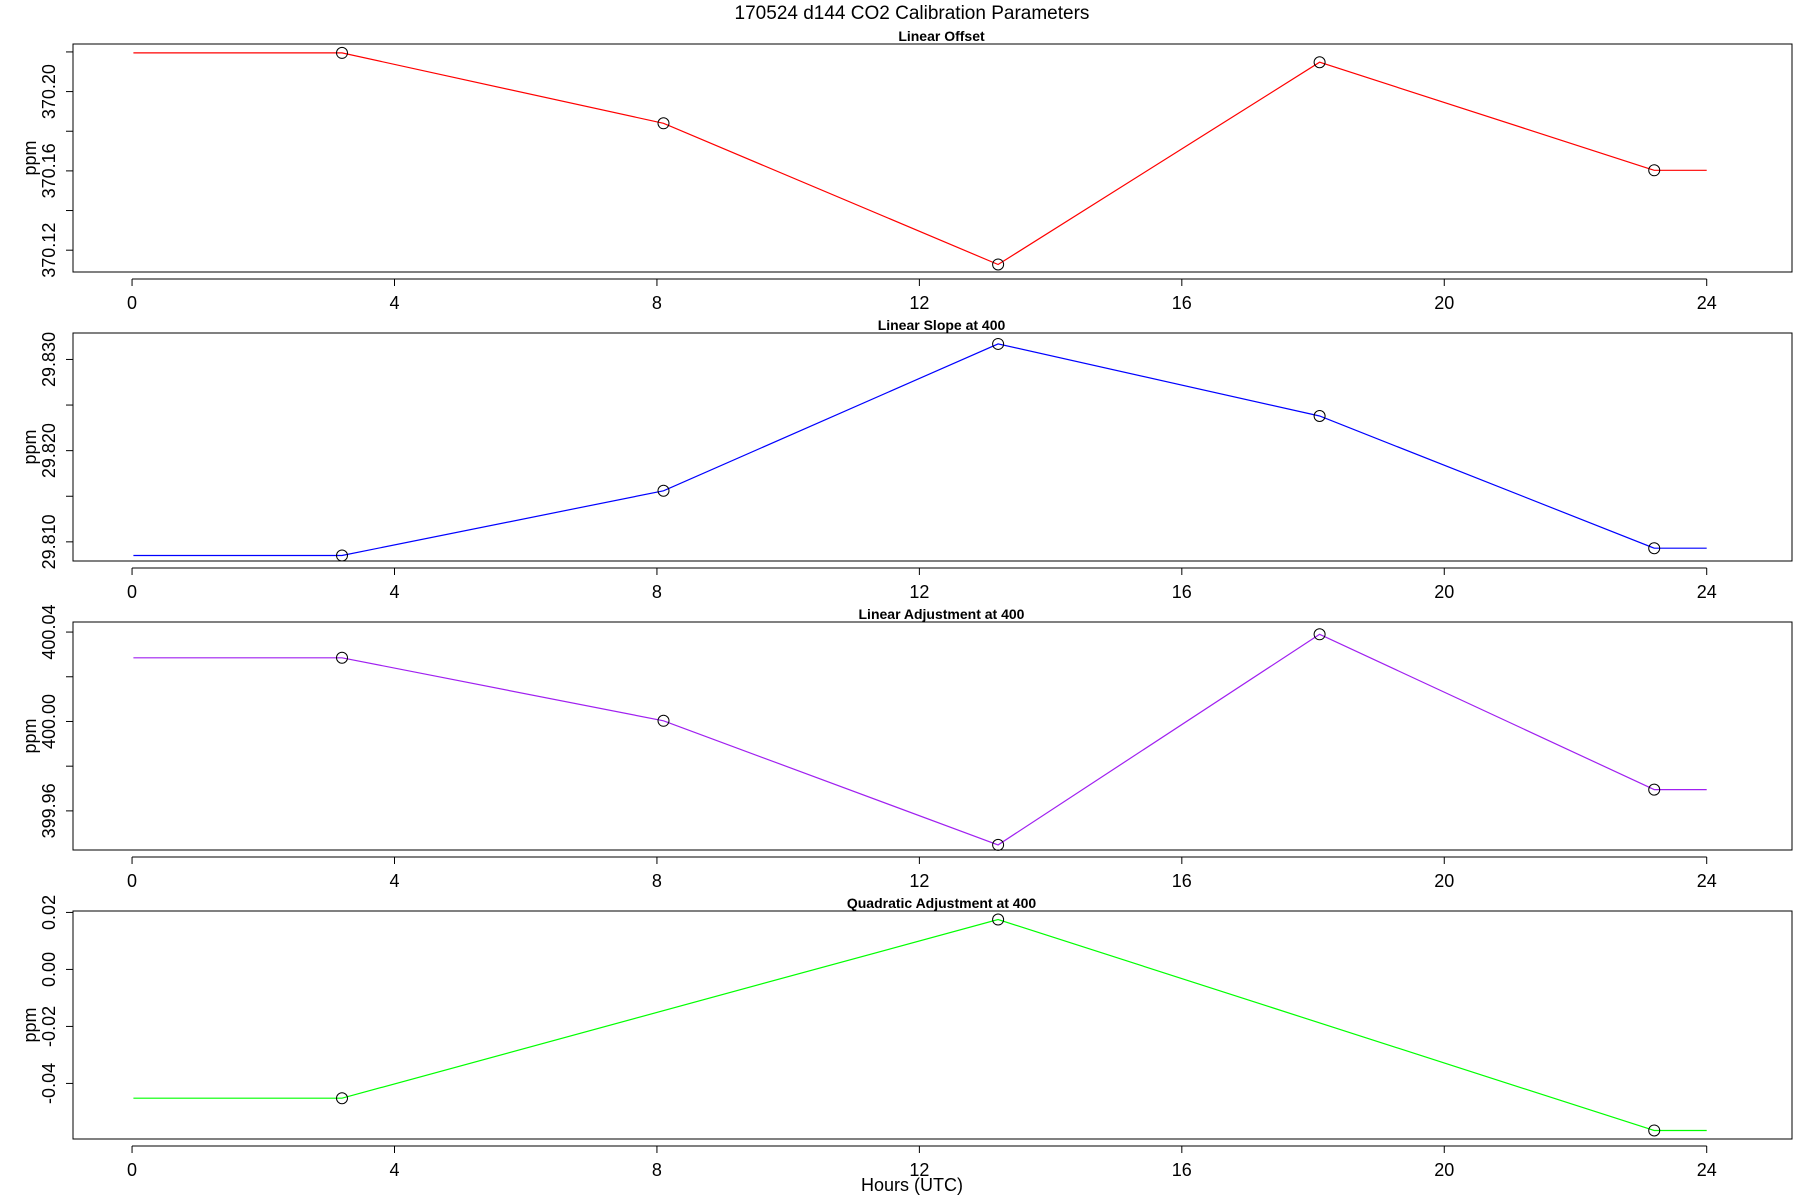 Image resolution: width=1800 pixels, height=1200 pixels. Describe the element at coordinates (132, 881) in the screenshot. I see `panel-linear-adjustment-at-400-x-tick-label-0: 0` at that location.